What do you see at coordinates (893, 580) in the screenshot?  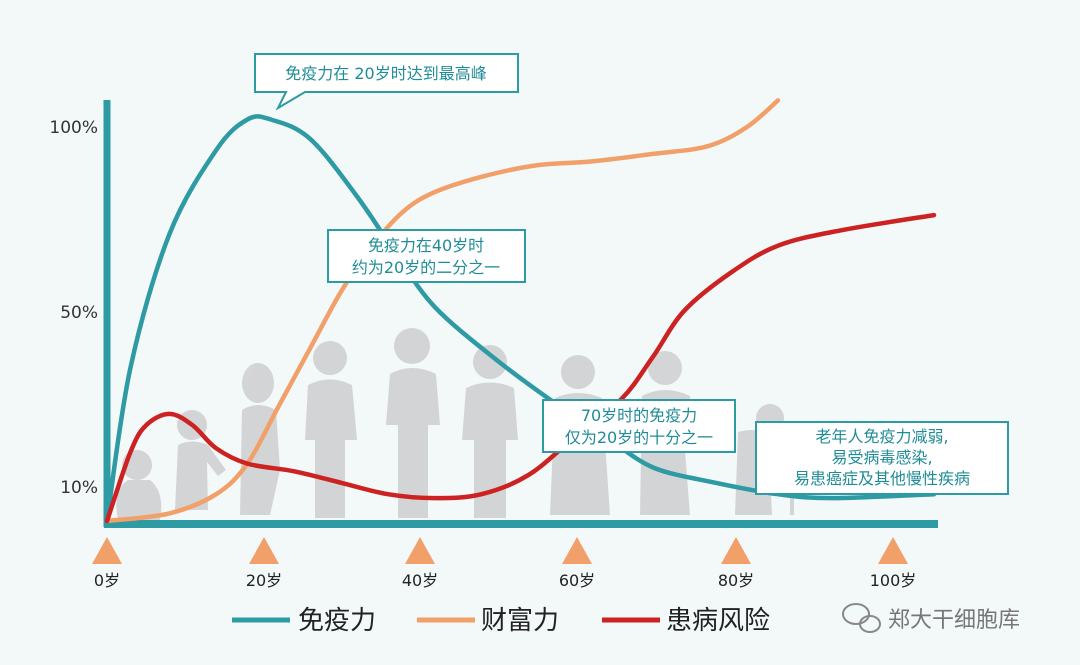 I see `x-tick-label: 100岁` at bounding box center [893, 580].